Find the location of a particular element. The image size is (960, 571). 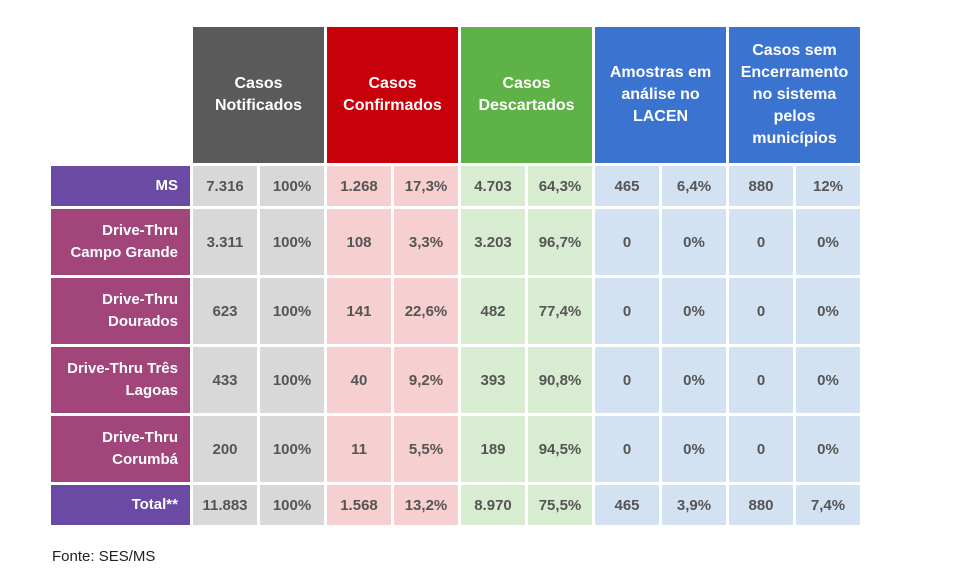

table-cell: 8.970 is located at coordinates (493, 505).